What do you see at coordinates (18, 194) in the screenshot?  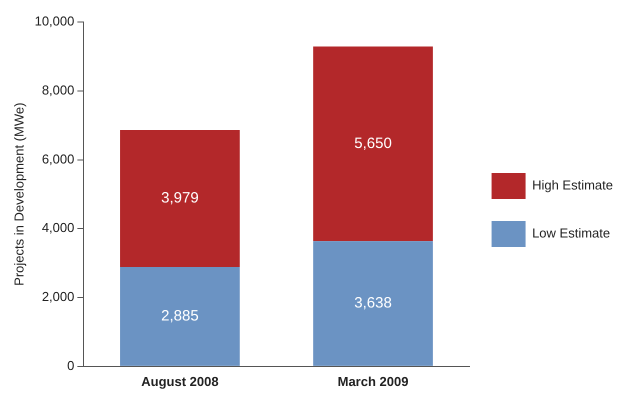 I see `y-axis-title: Projects in Development (MWe)` at bounding box center [18, 194].